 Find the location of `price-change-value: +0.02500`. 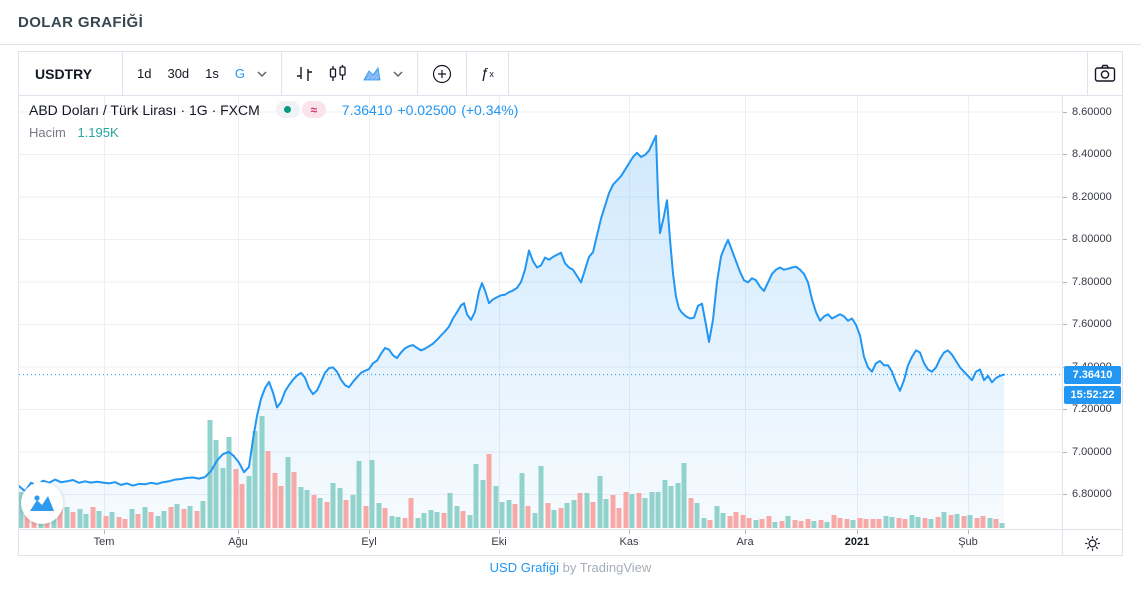

price-change-value: +0.02500 is located at coordinates (427, 109).